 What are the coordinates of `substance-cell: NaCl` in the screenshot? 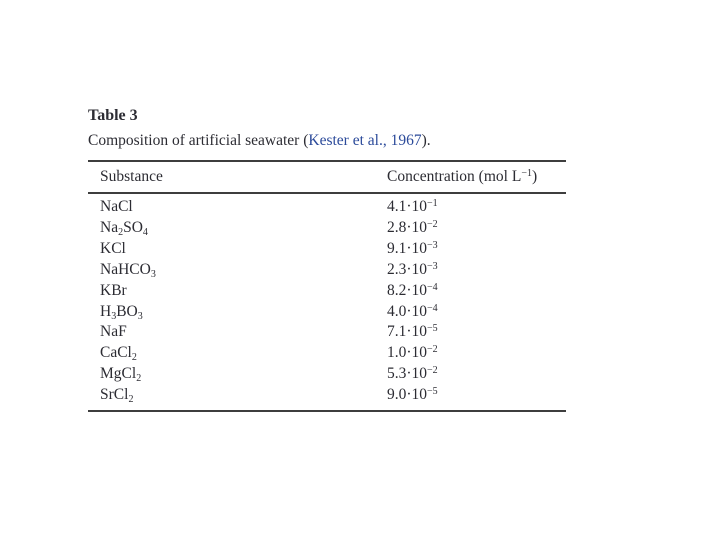 It's located at (116, 206).